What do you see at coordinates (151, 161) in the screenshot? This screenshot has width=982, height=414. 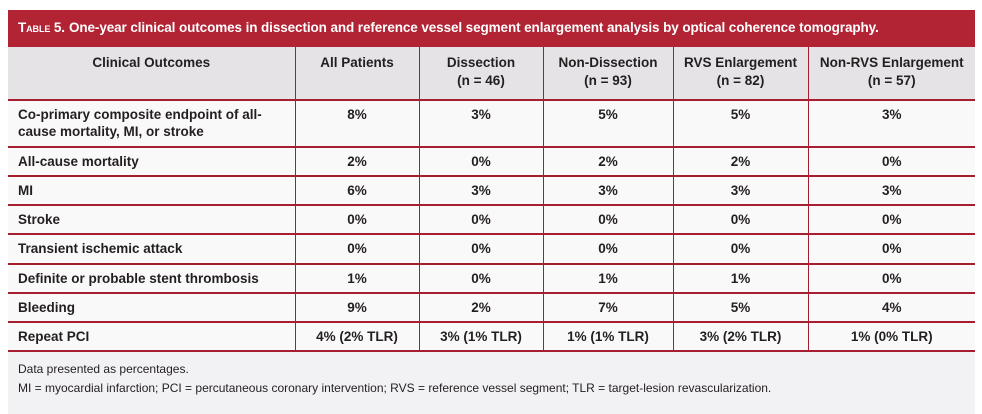 I see `row-label-cell: All-cause mortality` at bounding box center [151, 161].